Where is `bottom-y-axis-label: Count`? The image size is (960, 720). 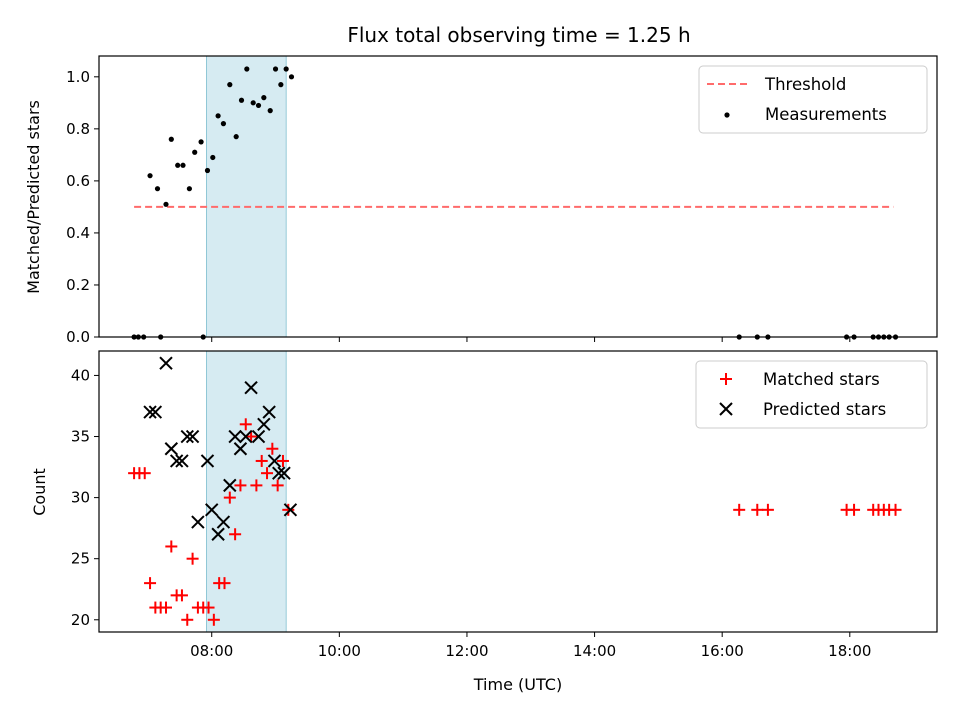 bottom-y-axis-label: Count is located at coordinates (39, 492).